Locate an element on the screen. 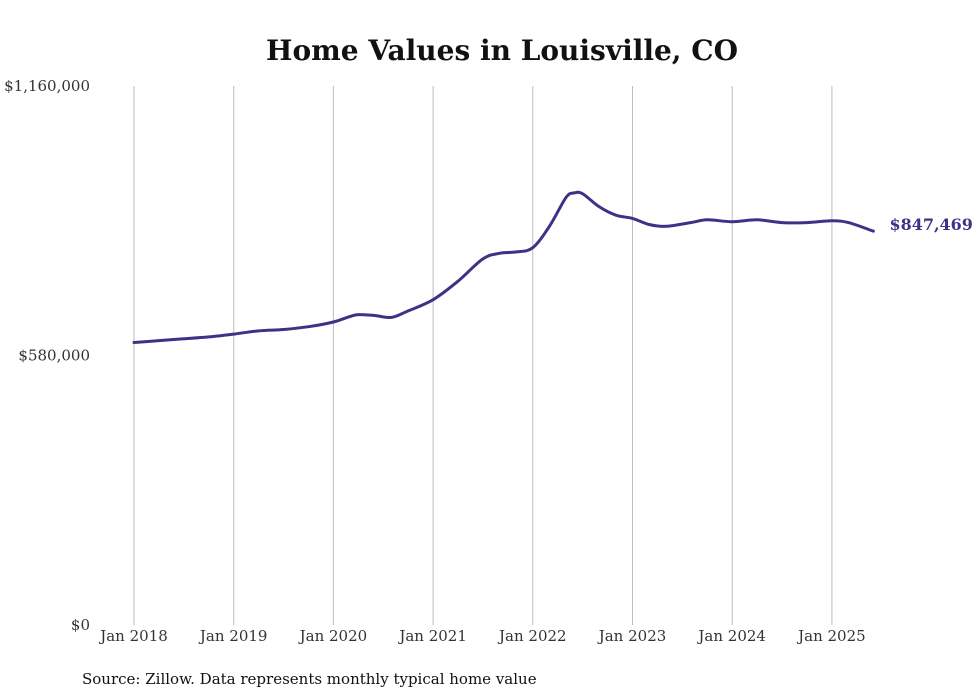 Image resolution: width=980 pixels, height=699 pixels. x-tick-label: Jan 2024 is located at coordinates (731, 636).